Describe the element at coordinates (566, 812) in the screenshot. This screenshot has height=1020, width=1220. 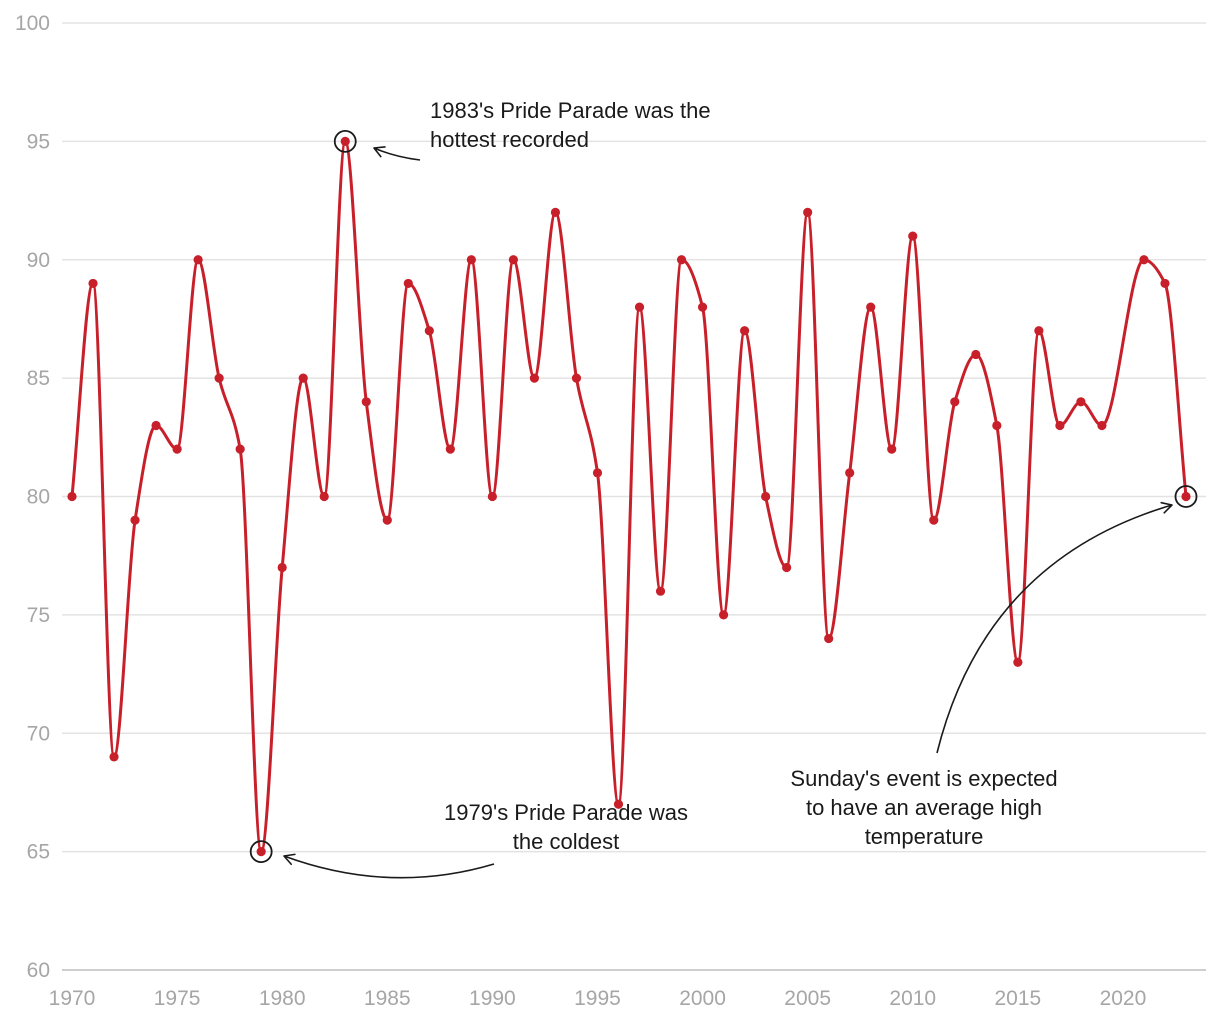
I see `annotation-line: 1979's Pride Parade was` at that location.